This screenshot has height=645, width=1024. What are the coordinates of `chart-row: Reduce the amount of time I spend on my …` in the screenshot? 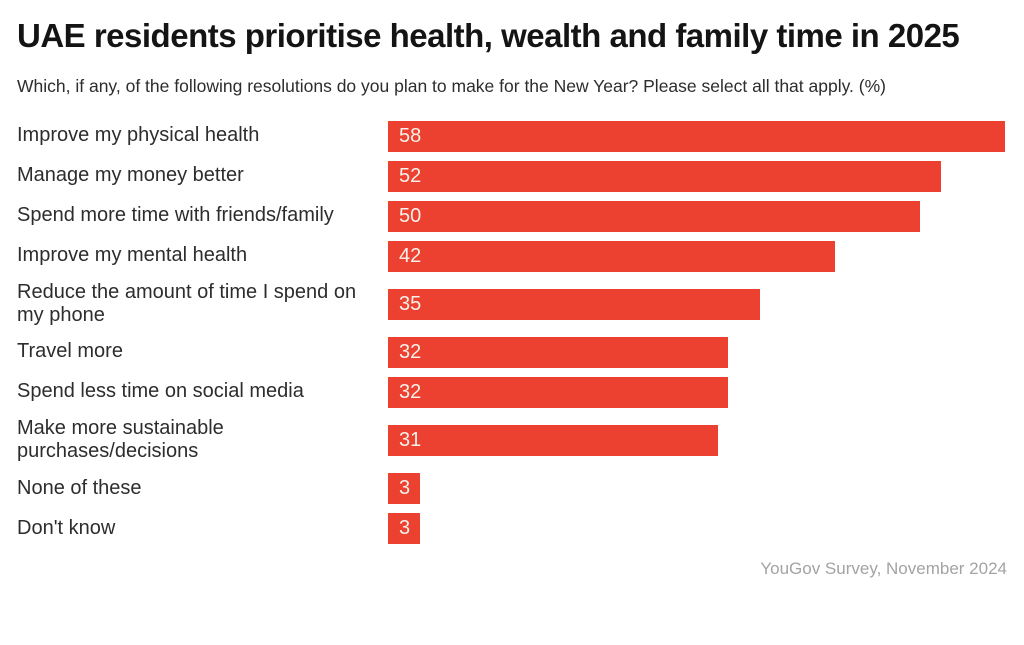 It's located at (512, 304).